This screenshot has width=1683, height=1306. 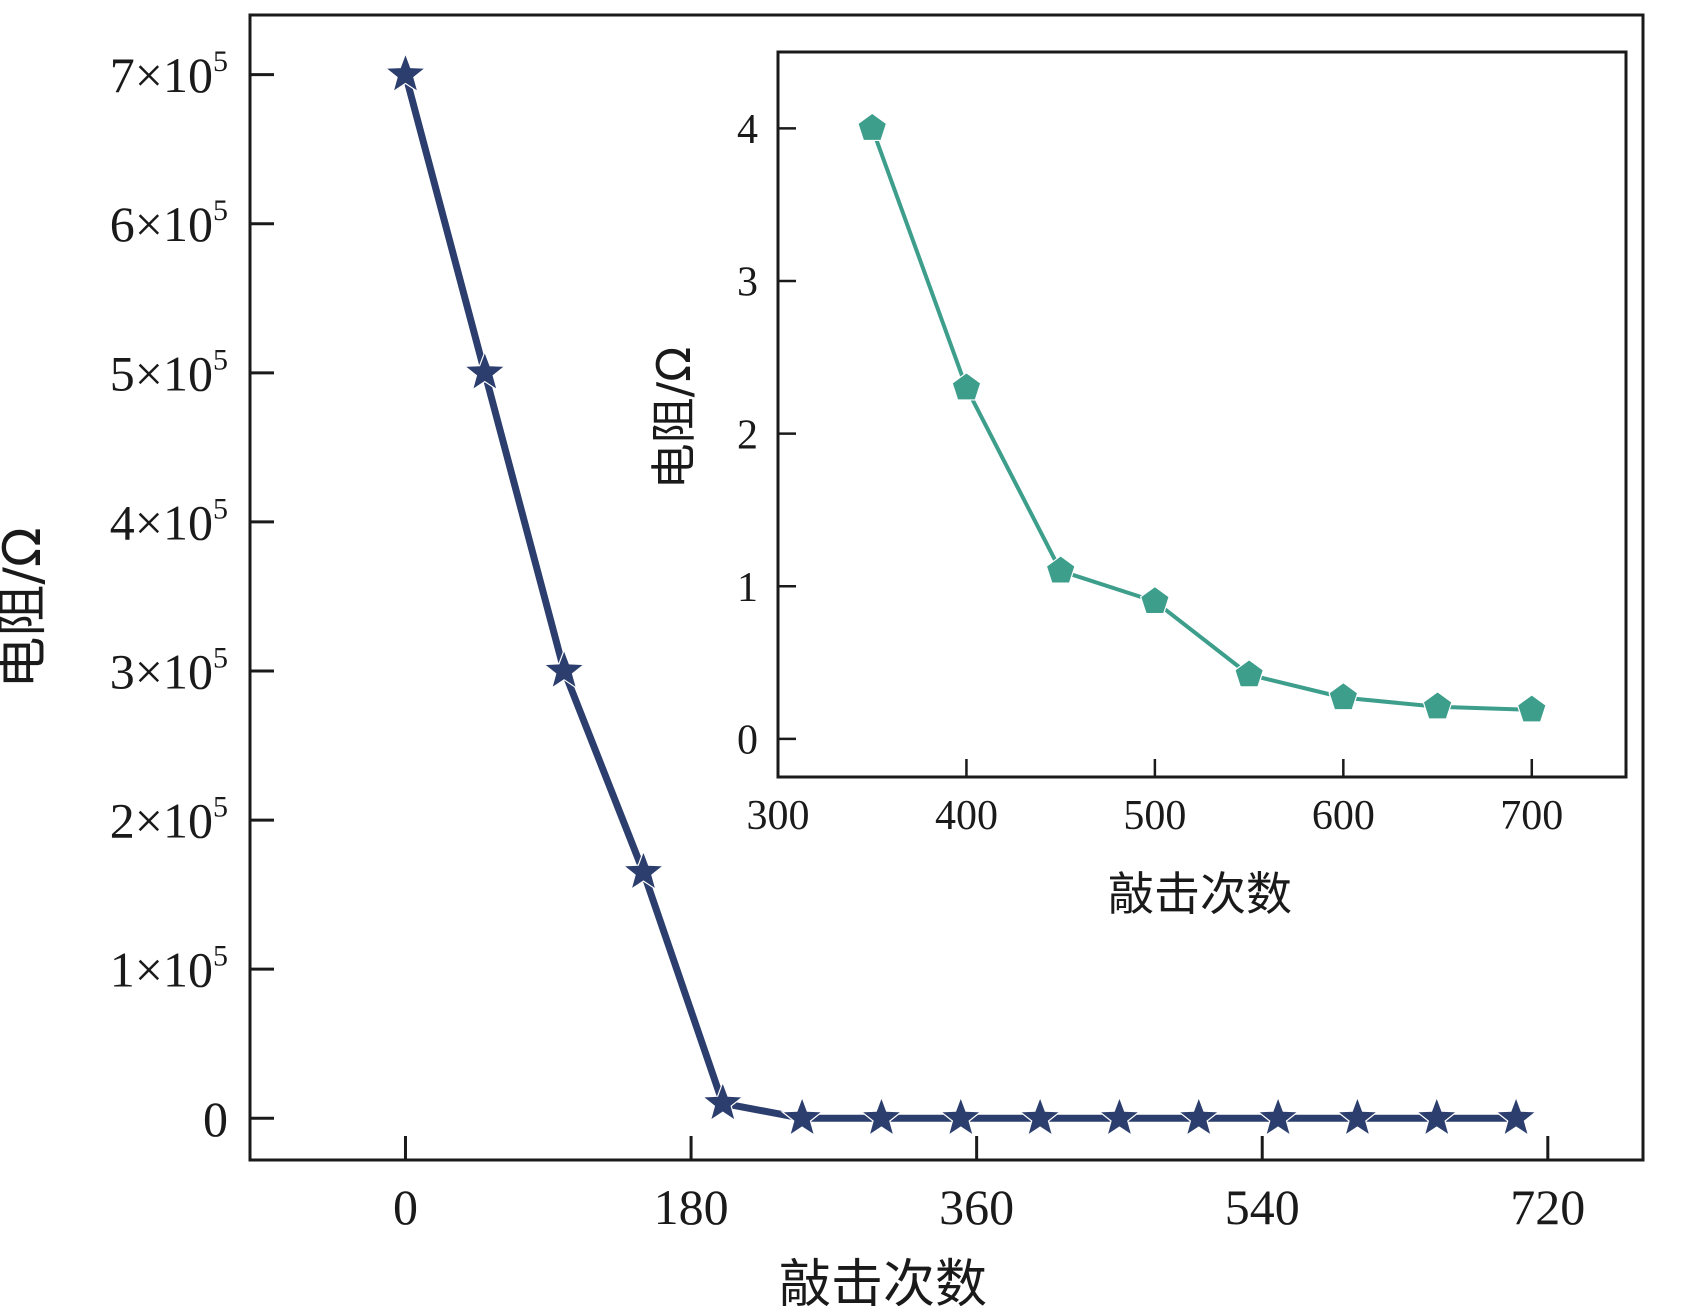 I want to click on main-x-tick-label: 720, so click(x=1547, y=1207).